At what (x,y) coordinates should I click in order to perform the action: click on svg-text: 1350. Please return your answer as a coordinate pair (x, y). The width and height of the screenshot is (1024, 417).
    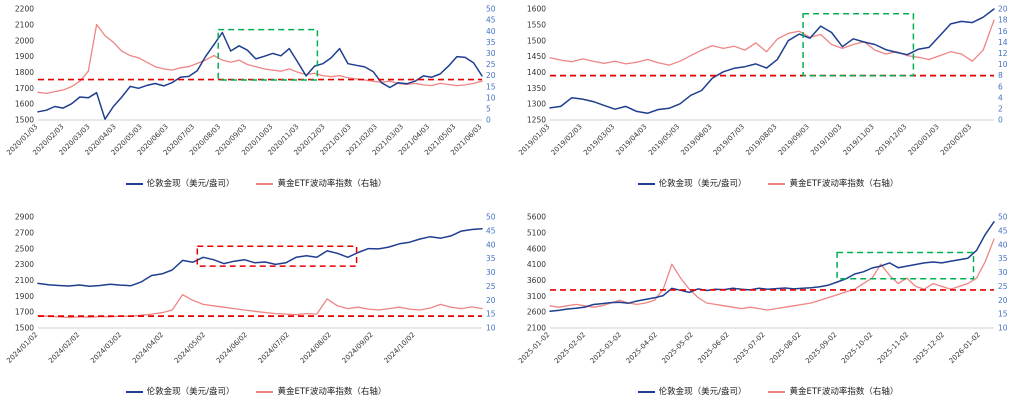
    Looking at the image, I should click on (536, 88).